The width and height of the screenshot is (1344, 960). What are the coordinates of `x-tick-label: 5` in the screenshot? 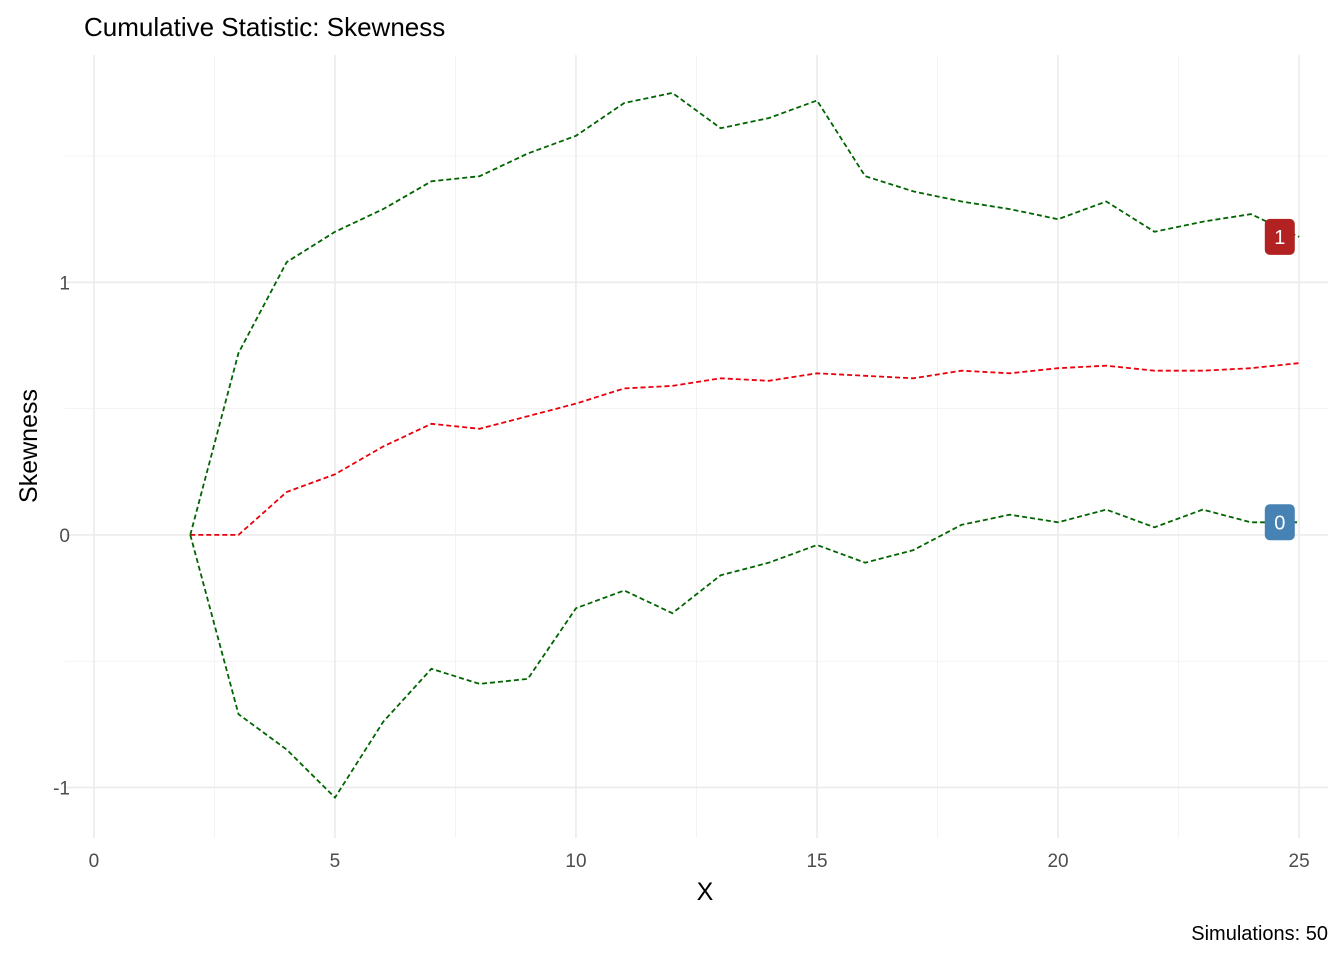 It's located at (335, 861).